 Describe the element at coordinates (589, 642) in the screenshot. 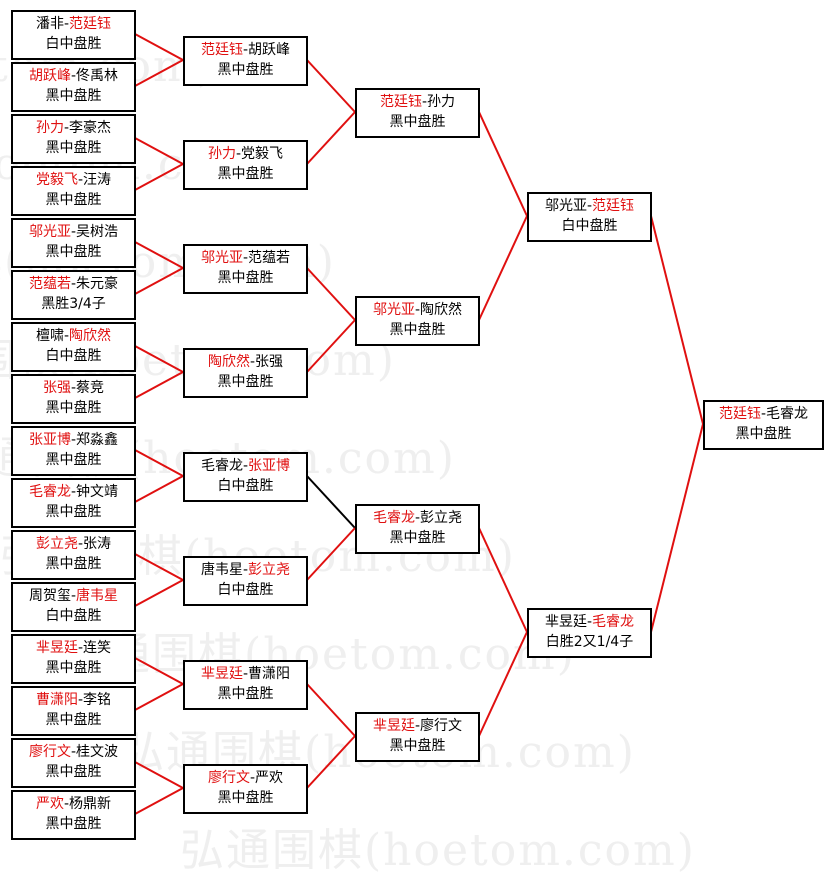

I see `match-result: 白胜2又1/4子` at that location.